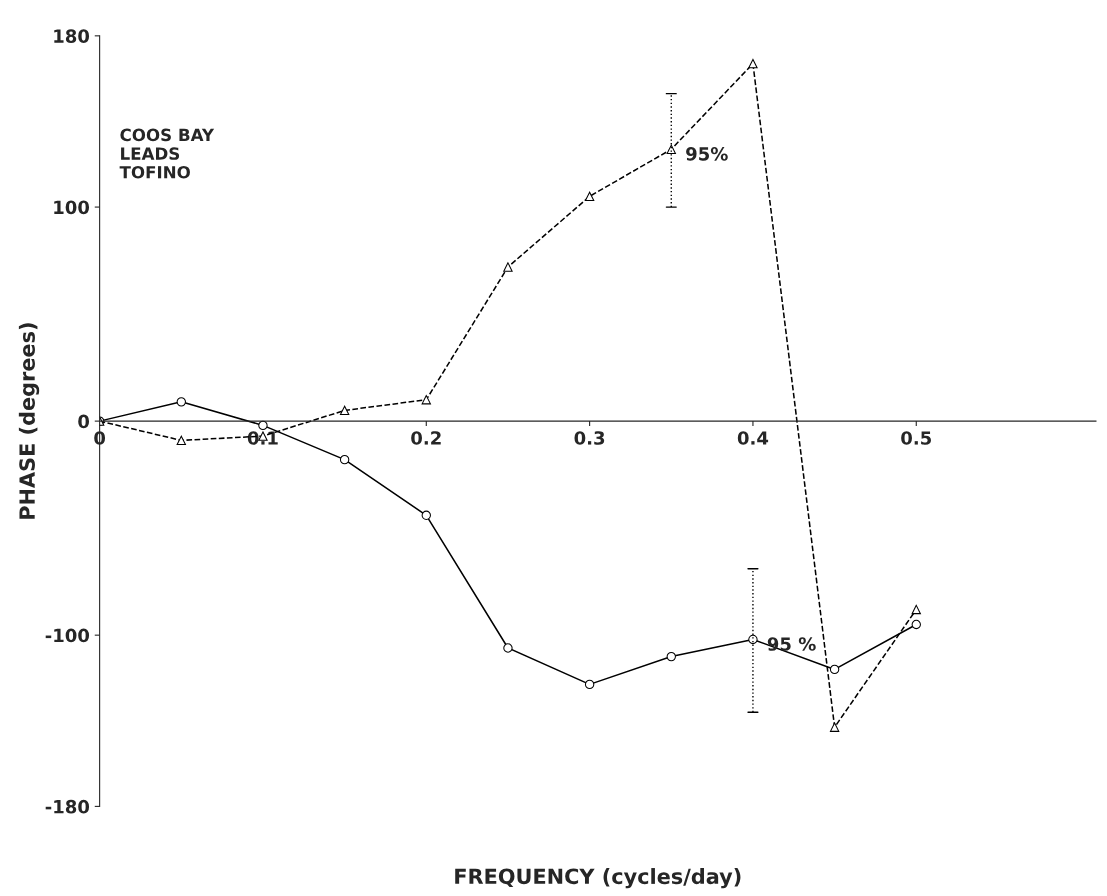 The width and height of the screenshot is (1107, 896). Describe the element at coordinates (916, 438) in the screenshot. I see `x-tick-label: 0.5` at that location.